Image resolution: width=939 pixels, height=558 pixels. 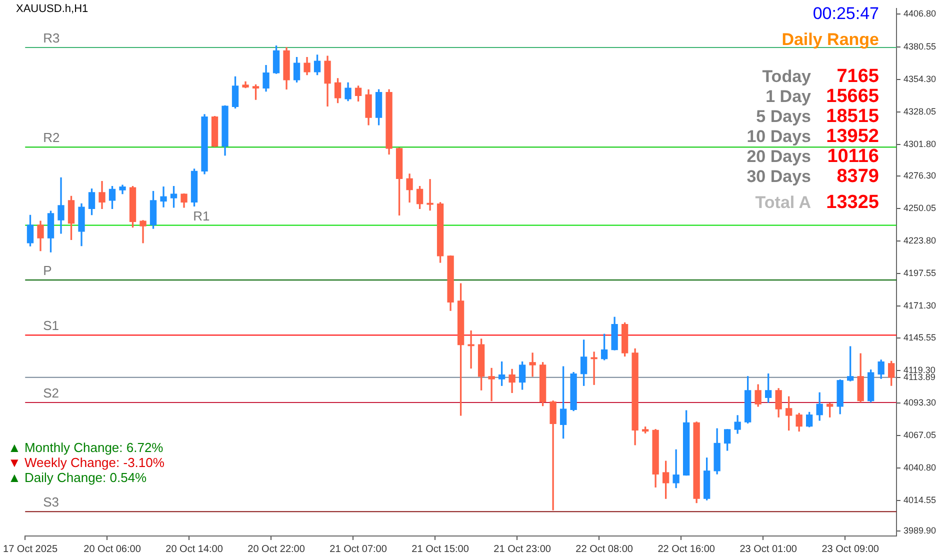 I want to click on annotation: 10 Days, so click(x=778, y=137).